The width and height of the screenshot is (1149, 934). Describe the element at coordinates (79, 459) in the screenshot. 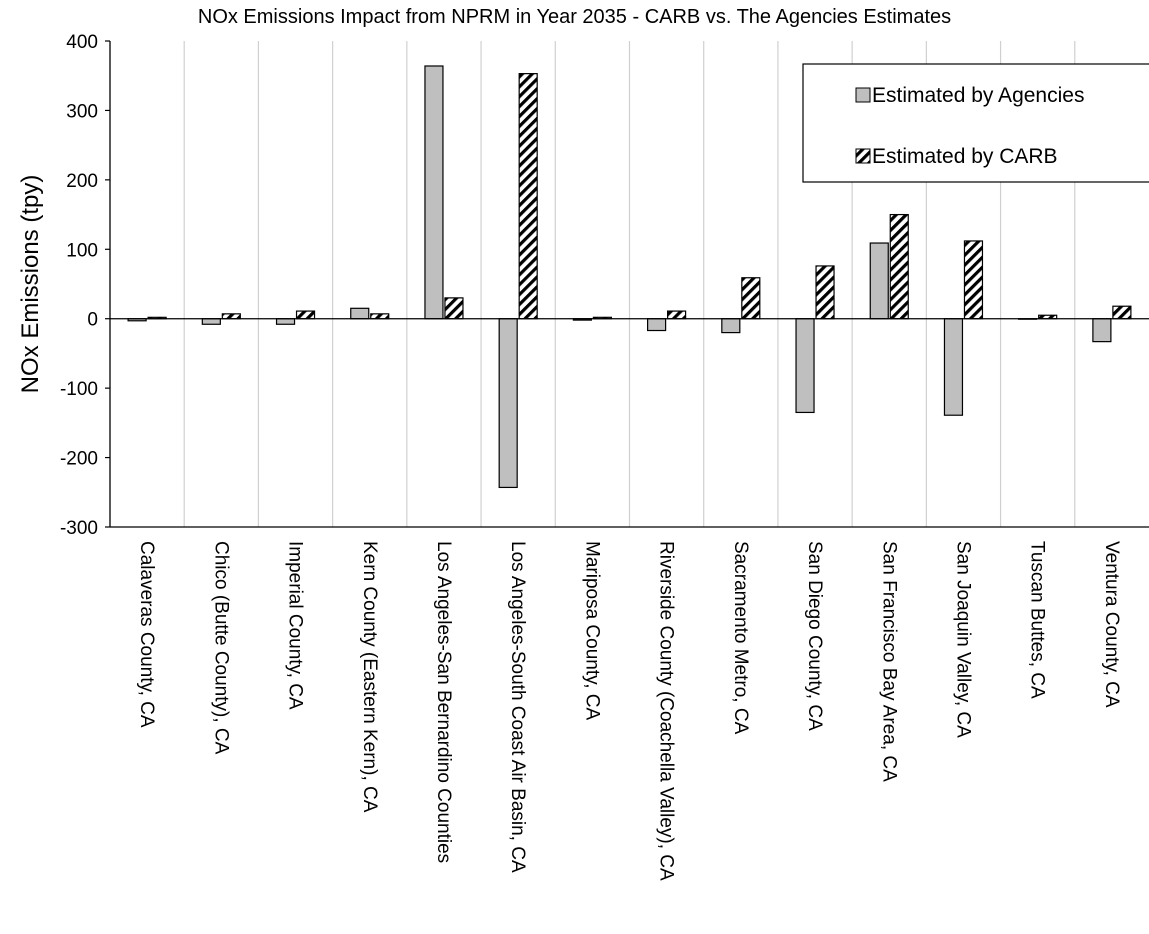

I see `y-tick-label: -200` at that location.